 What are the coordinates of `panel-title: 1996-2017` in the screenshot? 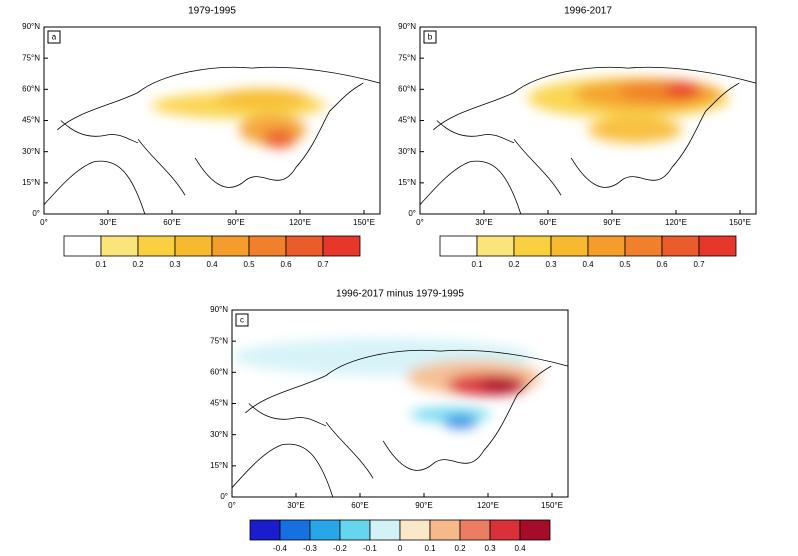 It's located at (588, 11).